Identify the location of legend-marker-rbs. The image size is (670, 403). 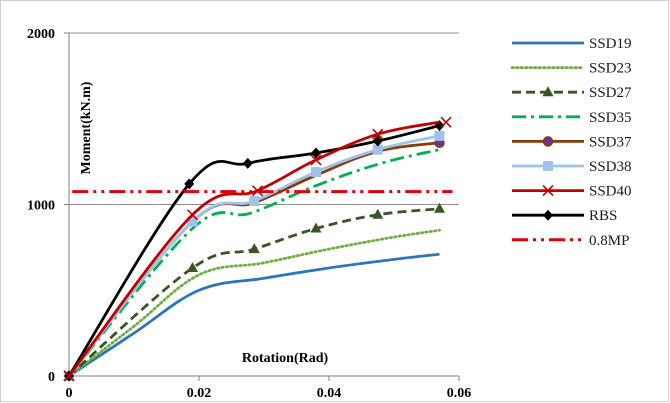
(548, 215).